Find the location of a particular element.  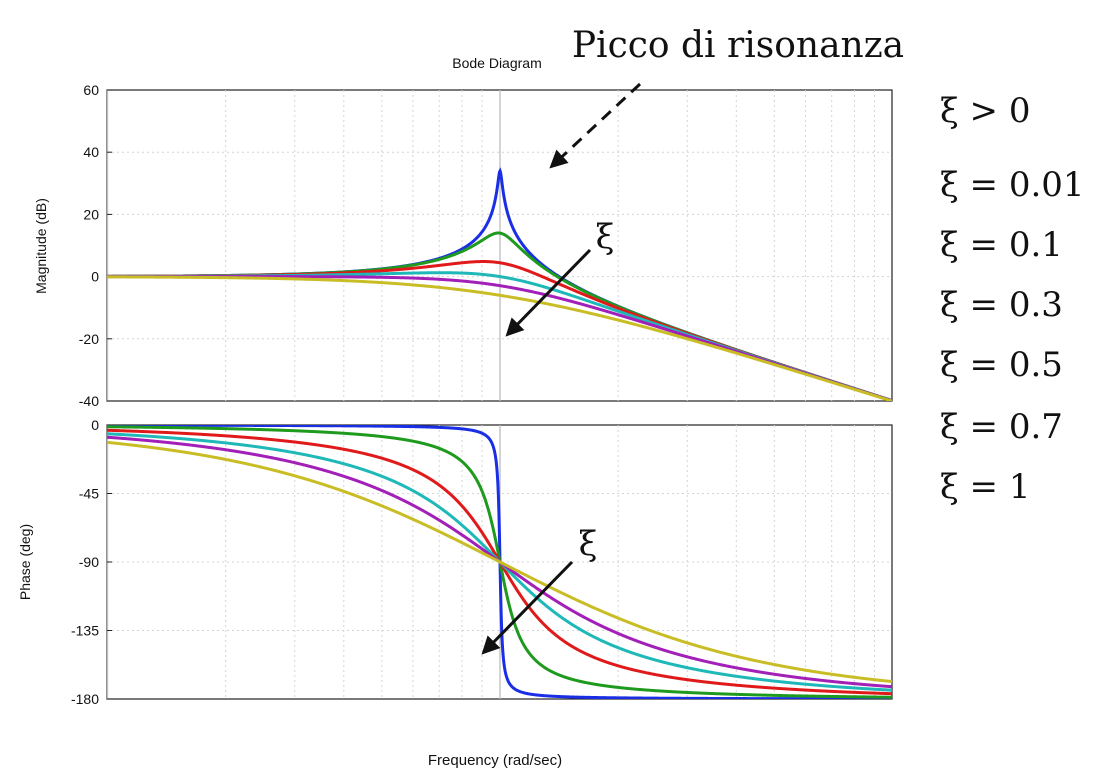

legend-item: ξ = 0.7 is located at coordinates (1001, 427).